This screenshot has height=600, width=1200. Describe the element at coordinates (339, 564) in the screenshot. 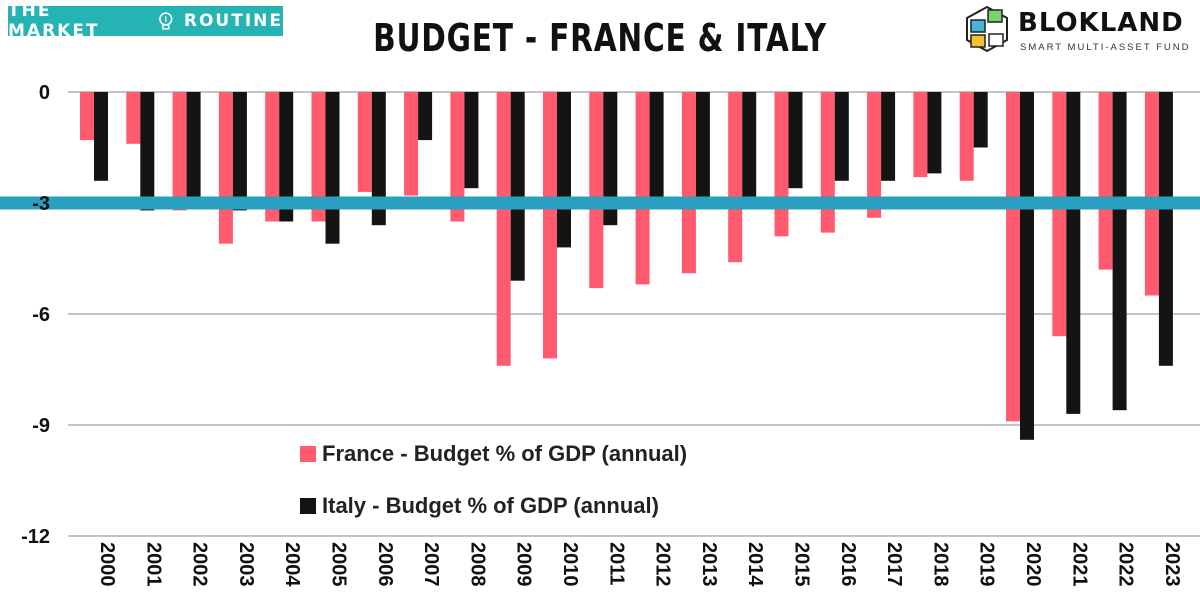

I see `x-tick-label: 2005` at that location.